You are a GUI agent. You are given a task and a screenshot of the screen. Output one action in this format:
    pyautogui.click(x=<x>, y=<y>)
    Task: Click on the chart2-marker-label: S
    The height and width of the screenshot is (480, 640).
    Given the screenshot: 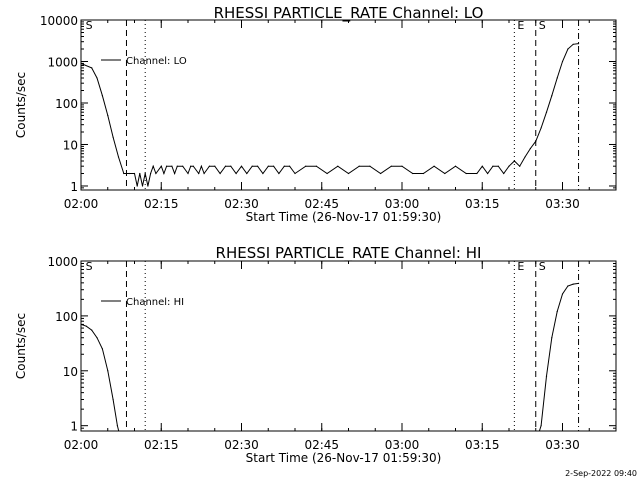 What is the action you would take?
    pyautogui.click(x=542, y=266)
    